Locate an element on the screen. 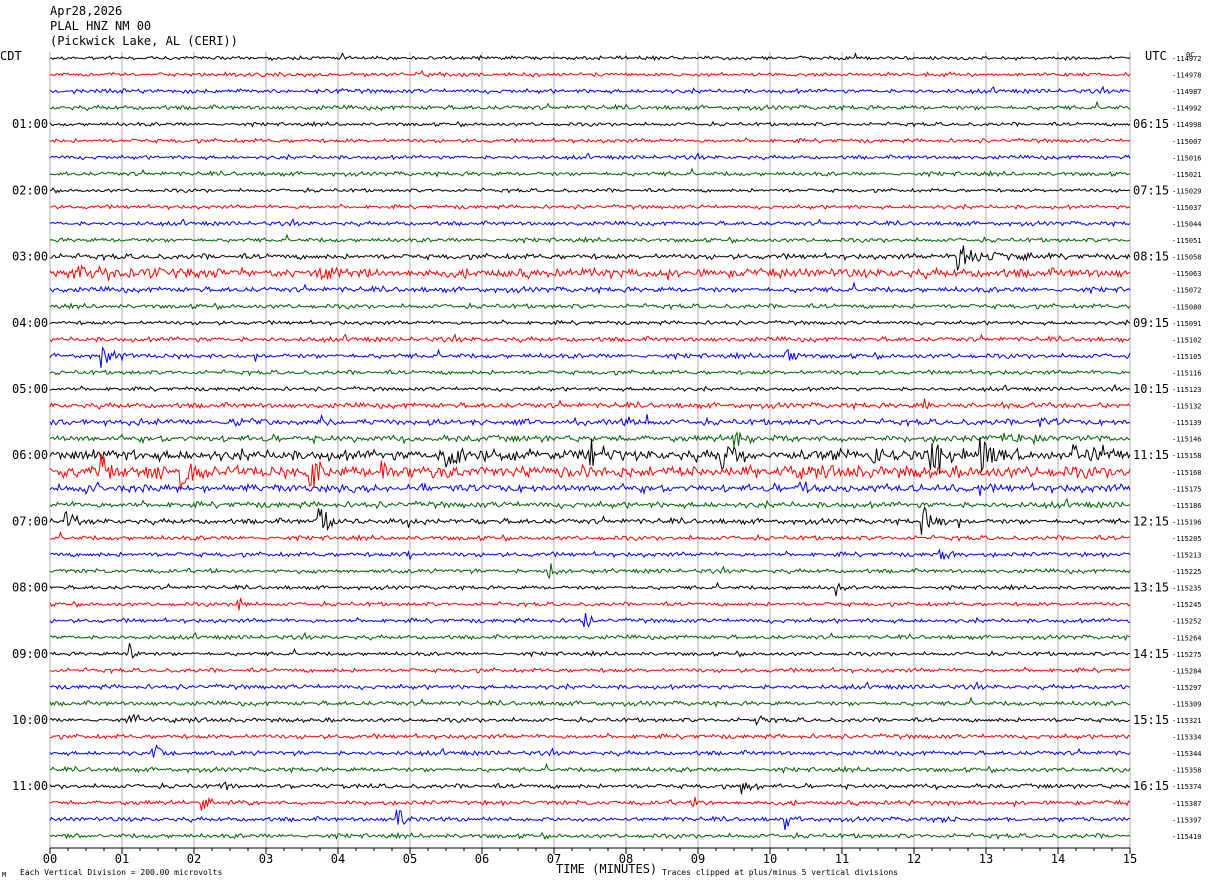 The width and height of the screenshot is (1210, 886). trace-offset-label: -115374 is located at coordinates (1187, 787).